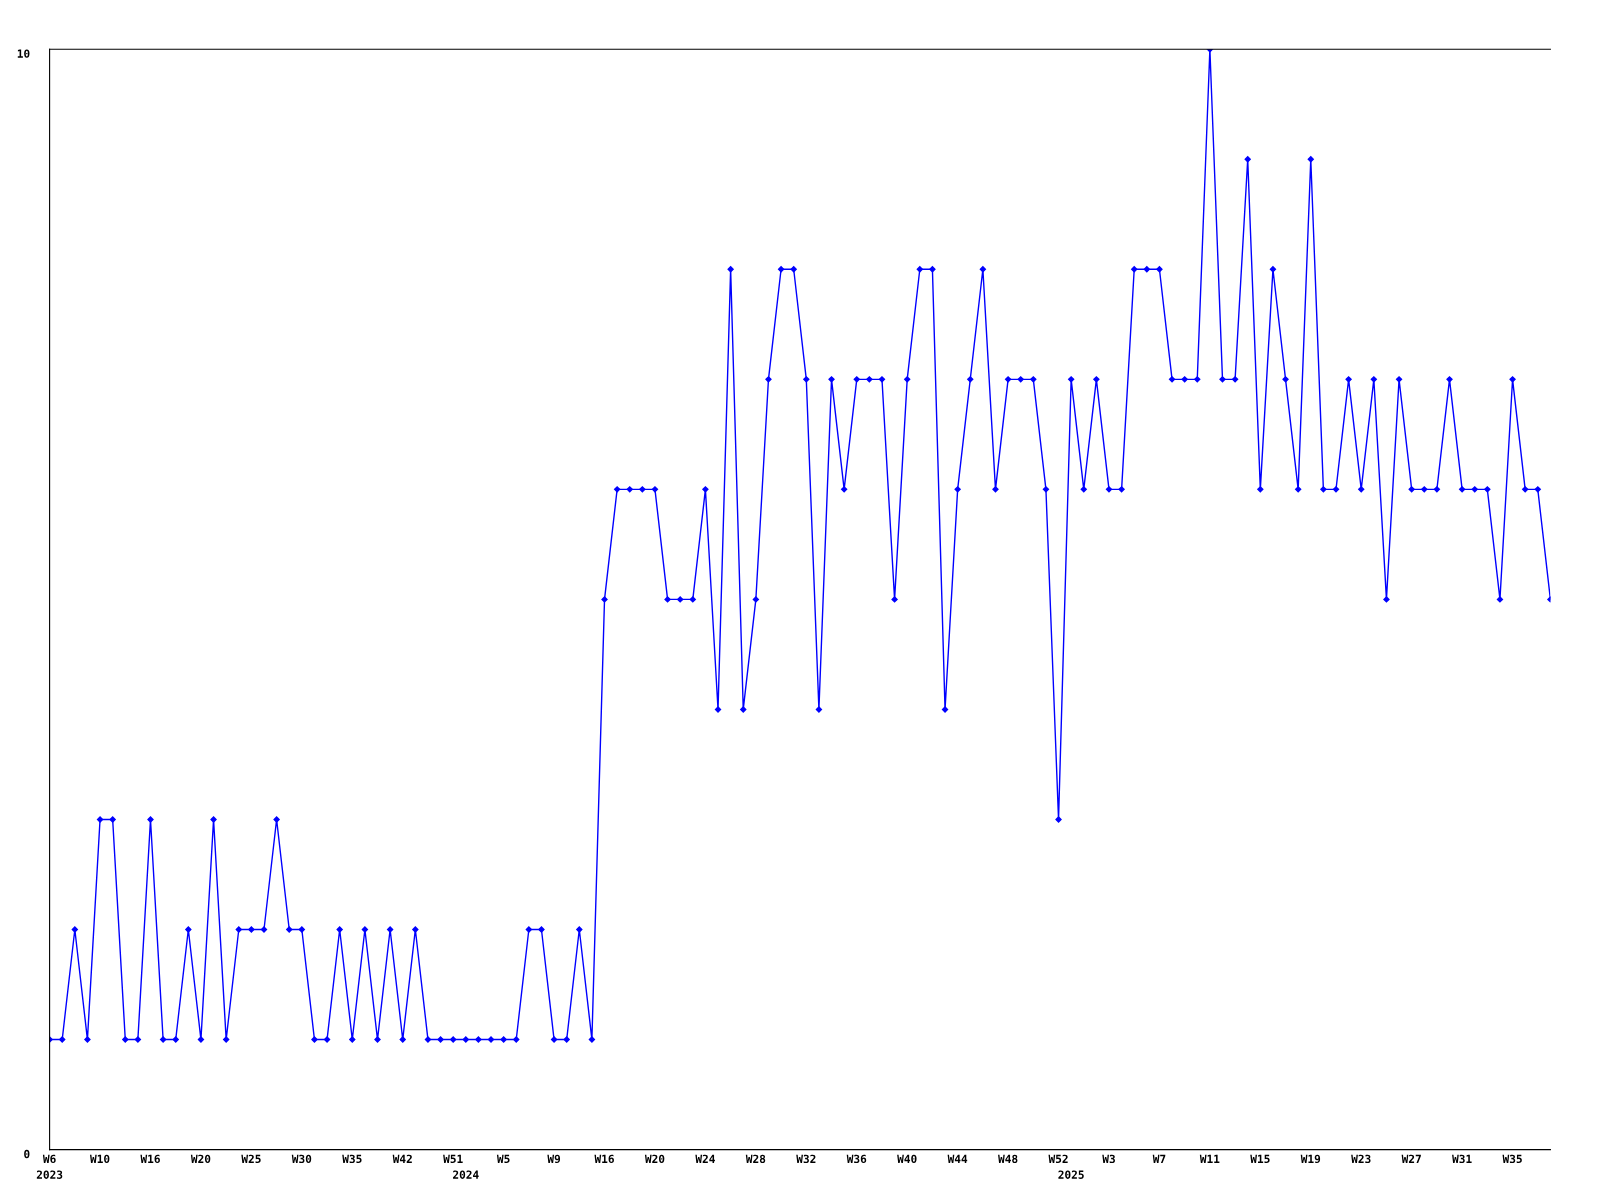  What do you see at coordinates (301, 1159) in the screenshot?
I see `x-tick-label: W30` at bounding box center [301, 1159].